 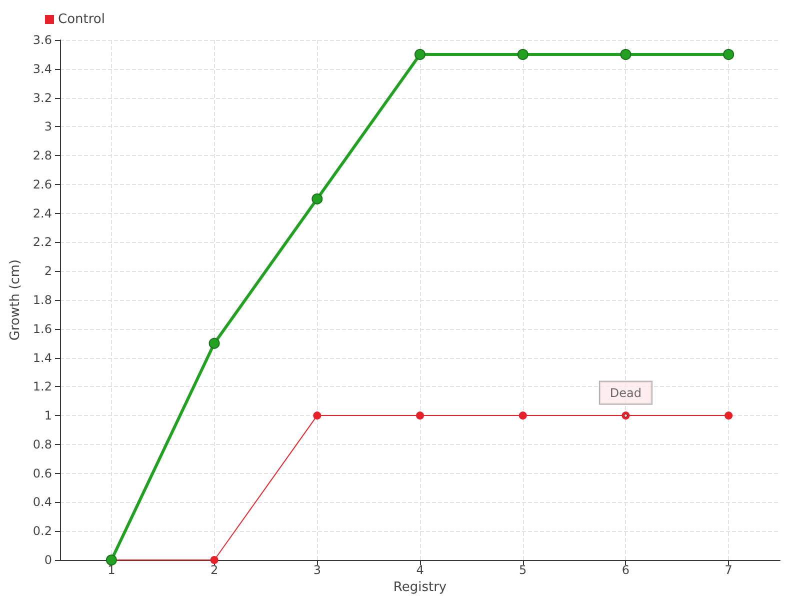 I want to click on y-tick-label: 2.8, so click(x=42, y=155).